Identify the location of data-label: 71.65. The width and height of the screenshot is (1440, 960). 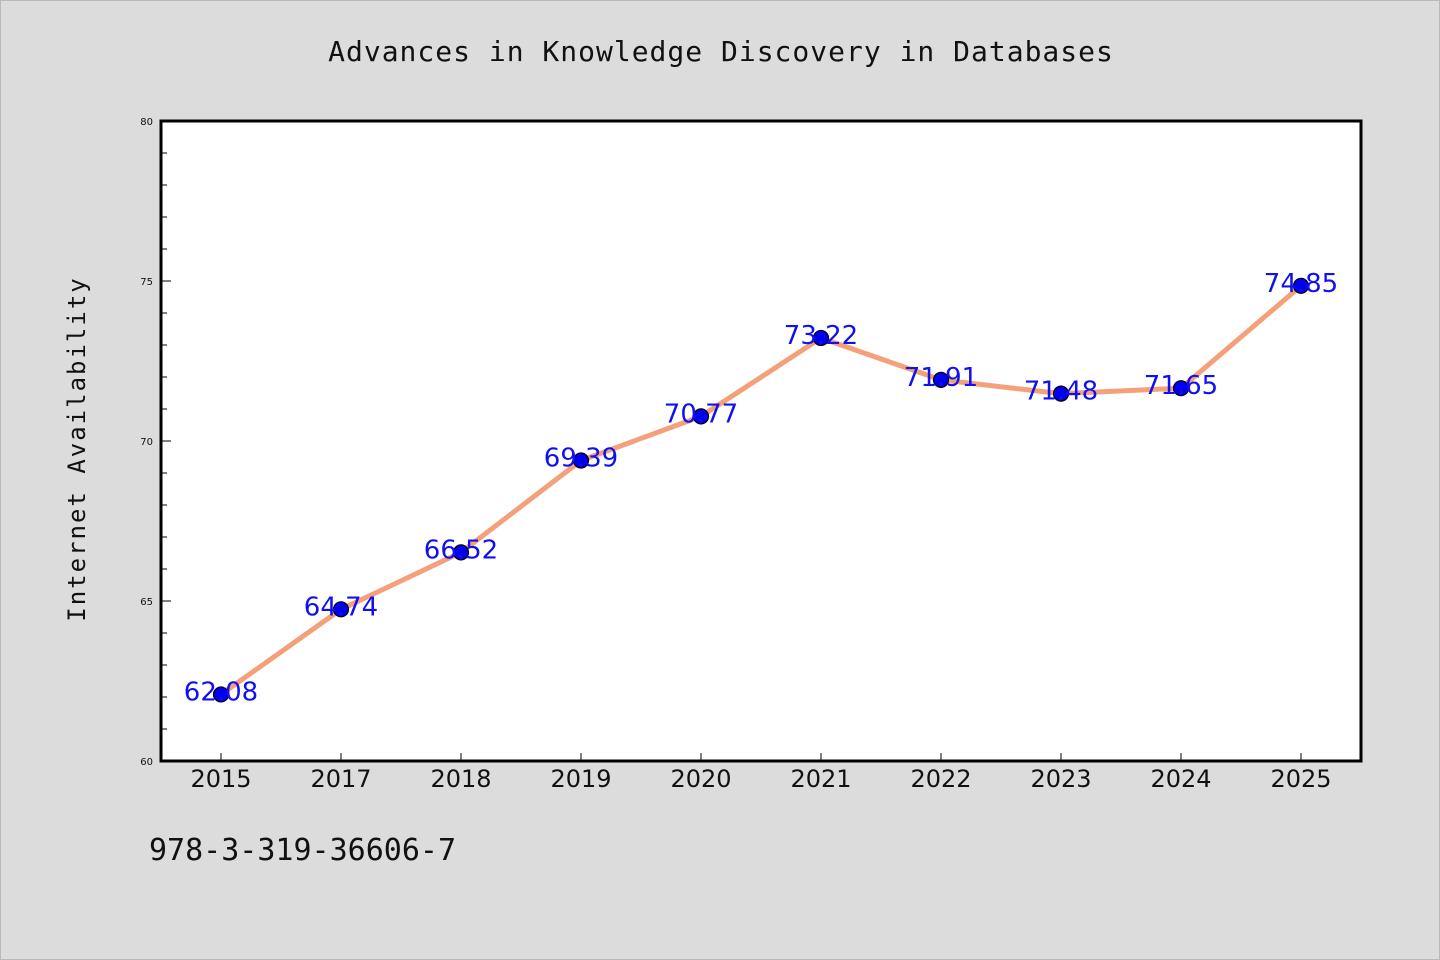
(1181, 386).